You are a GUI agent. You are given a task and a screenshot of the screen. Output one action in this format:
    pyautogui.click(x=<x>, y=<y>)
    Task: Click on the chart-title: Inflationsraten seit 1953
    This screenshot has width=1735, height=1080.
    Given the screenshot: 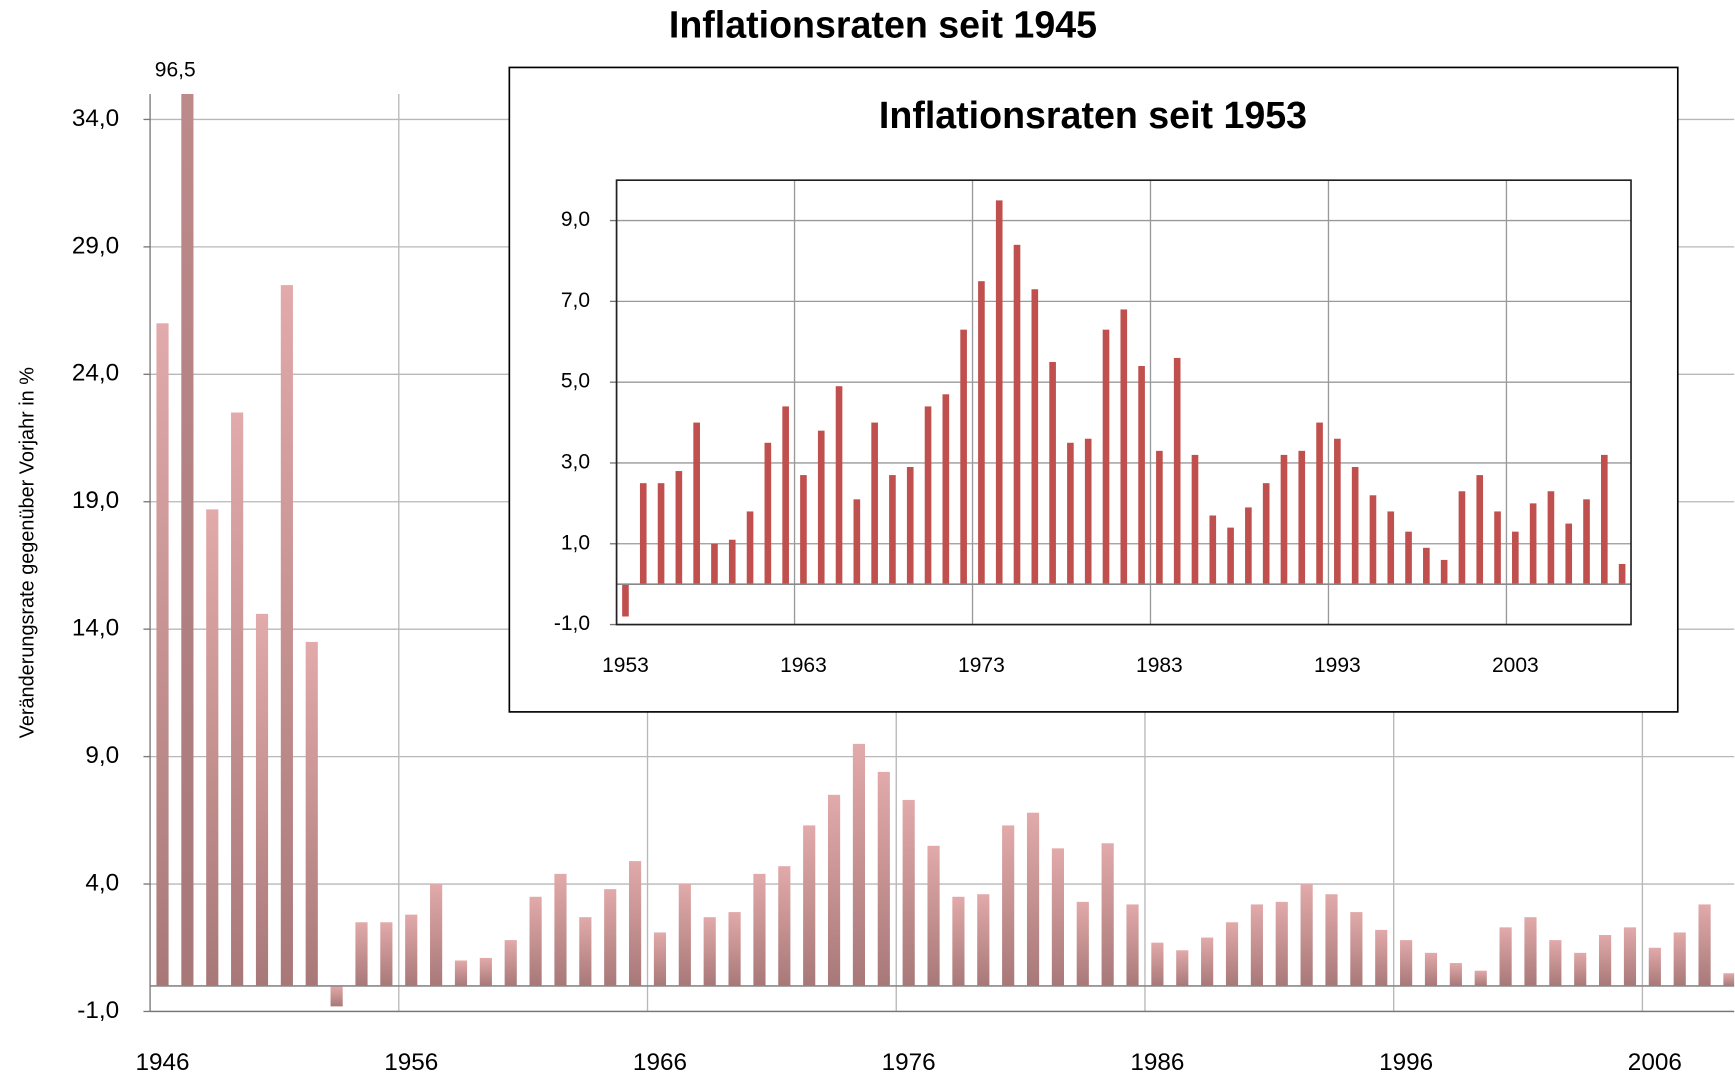 What is the action you would take?
    pyautogui.click(x=1093, y=115)
    